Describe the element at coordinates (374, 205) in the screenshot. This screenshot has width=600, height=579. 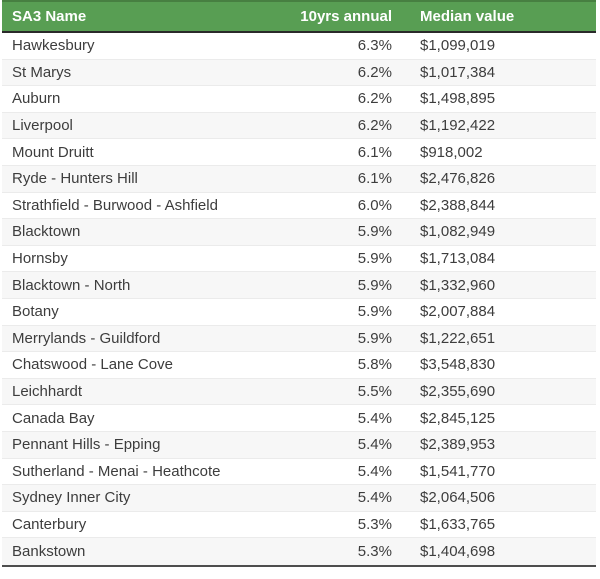
I see `annual-growth-cell: 6.0%` at that location.